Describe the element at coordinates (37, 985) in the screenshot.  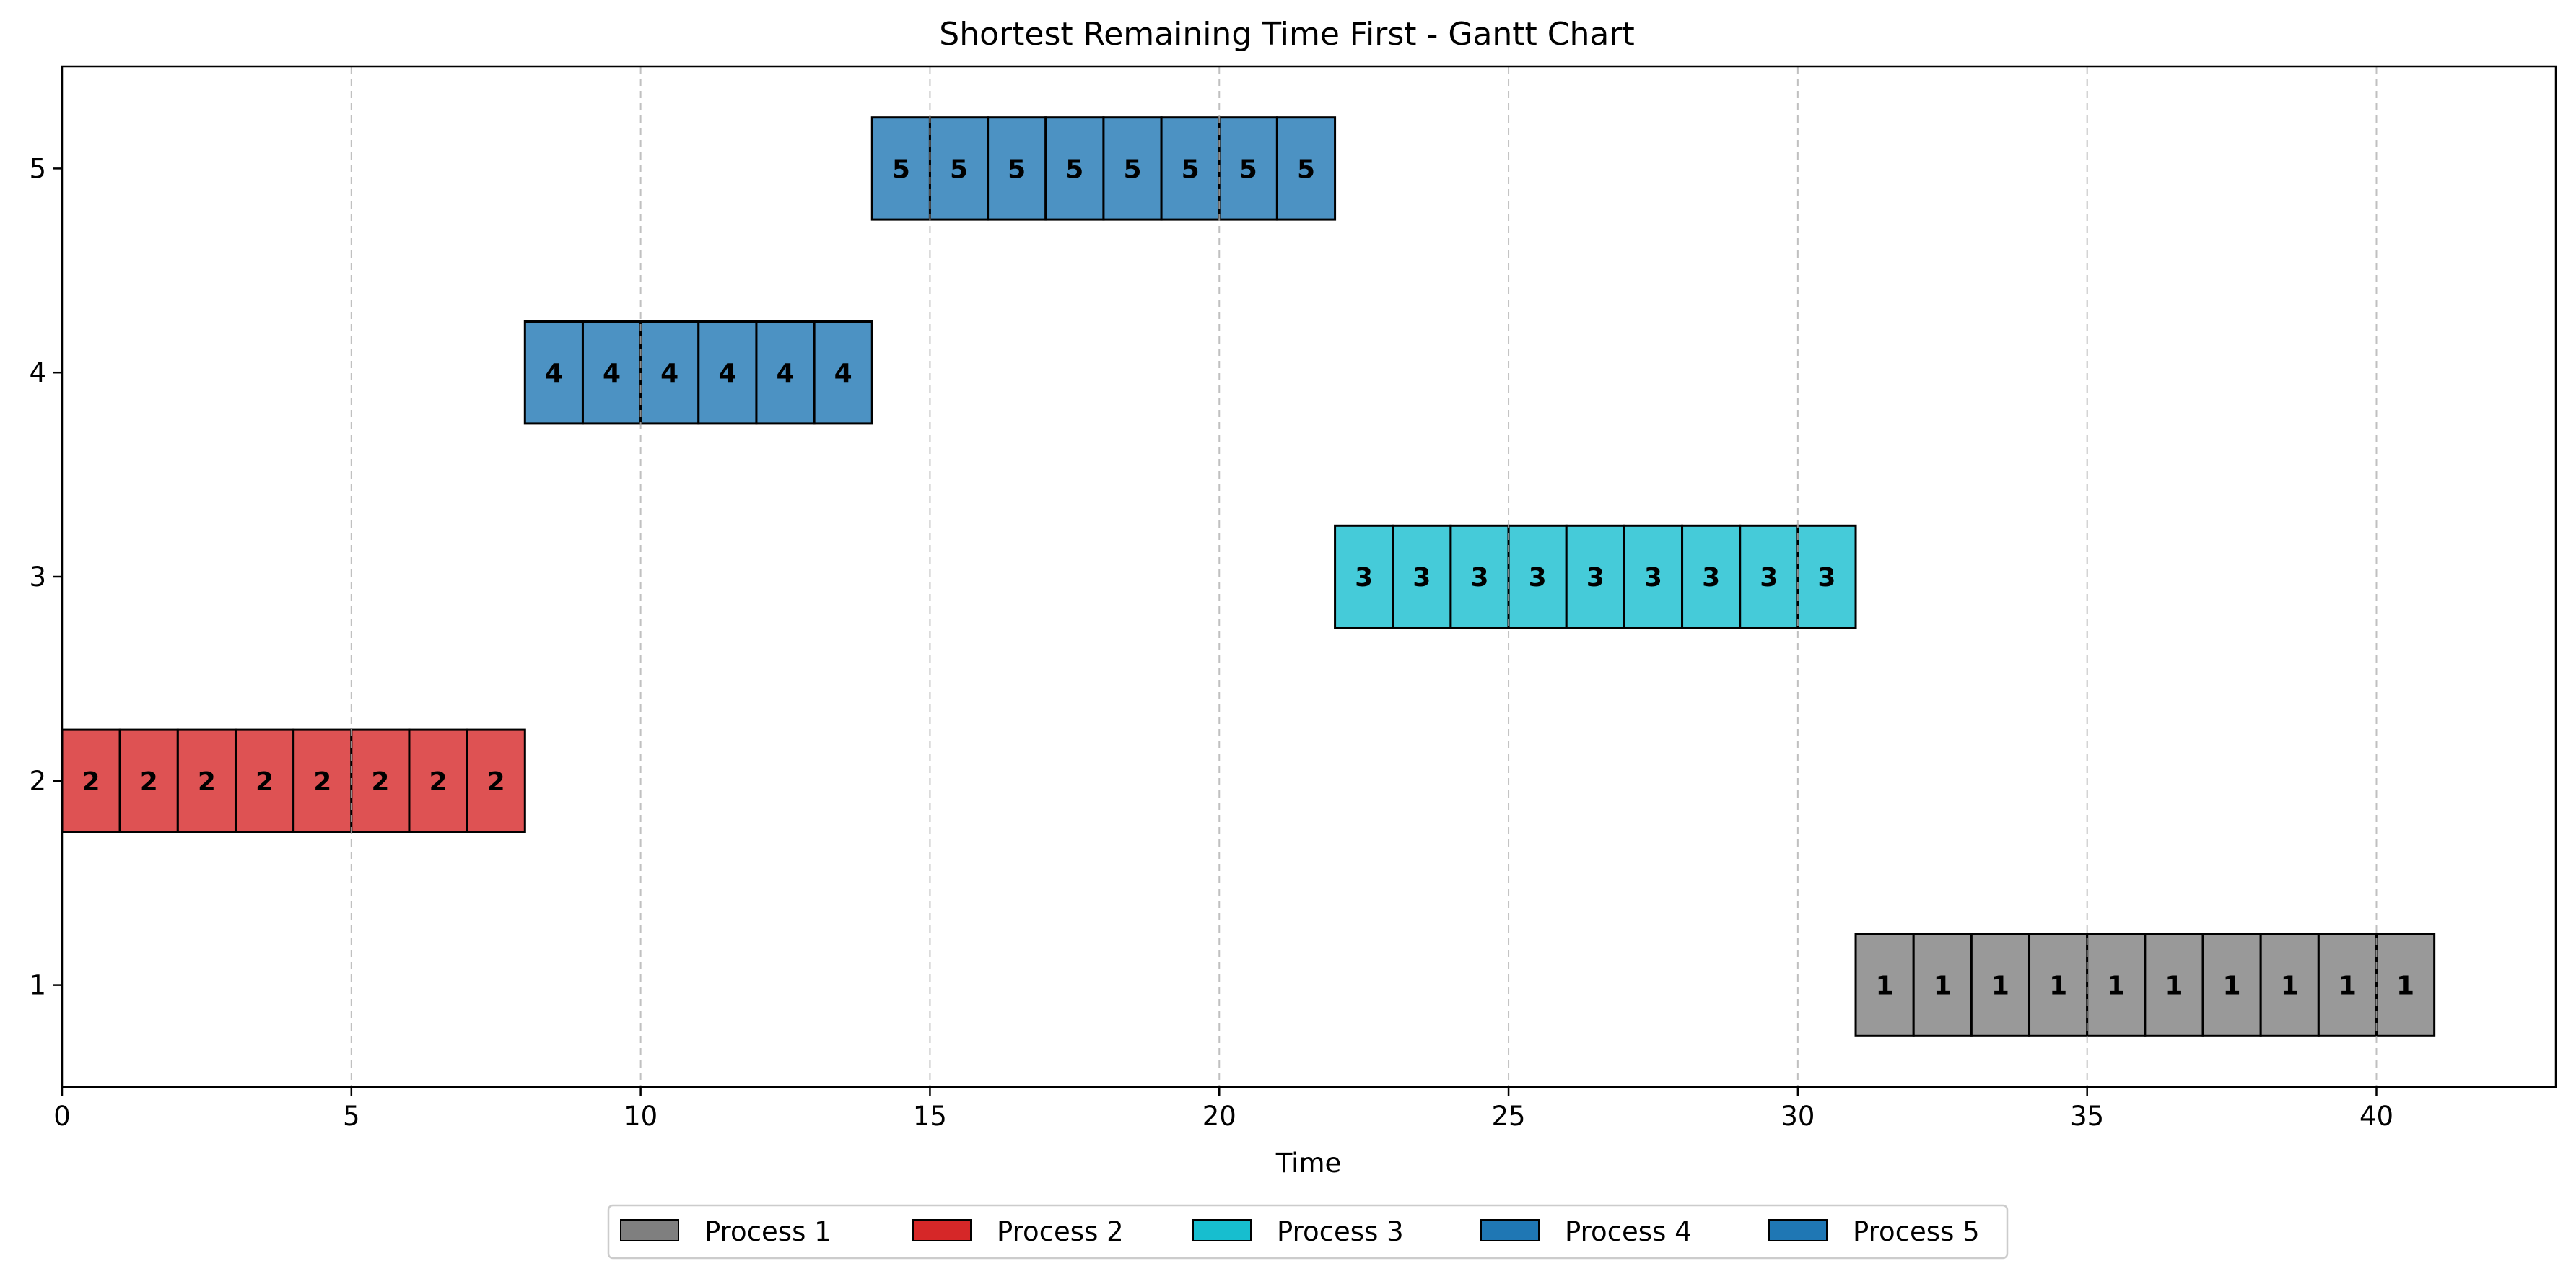
I see `y-tick-label: 1` at that location.